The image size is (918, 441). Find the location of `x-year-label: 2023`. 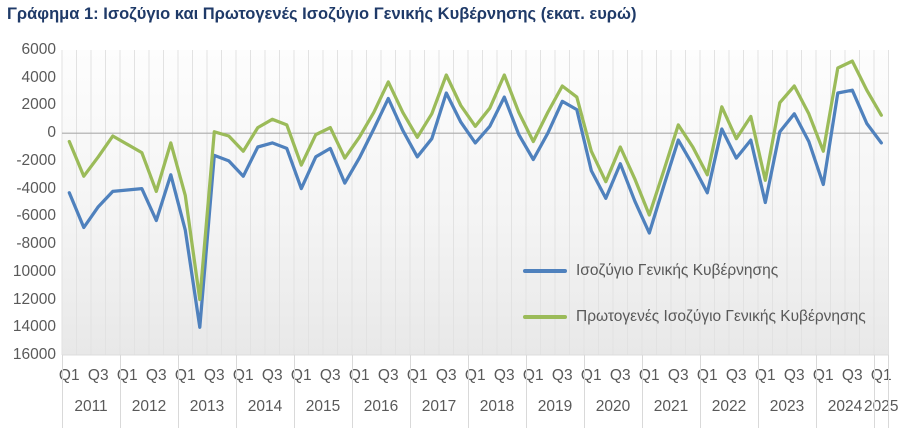

x-year-label: 2023 is located at coordinates (787, 406).